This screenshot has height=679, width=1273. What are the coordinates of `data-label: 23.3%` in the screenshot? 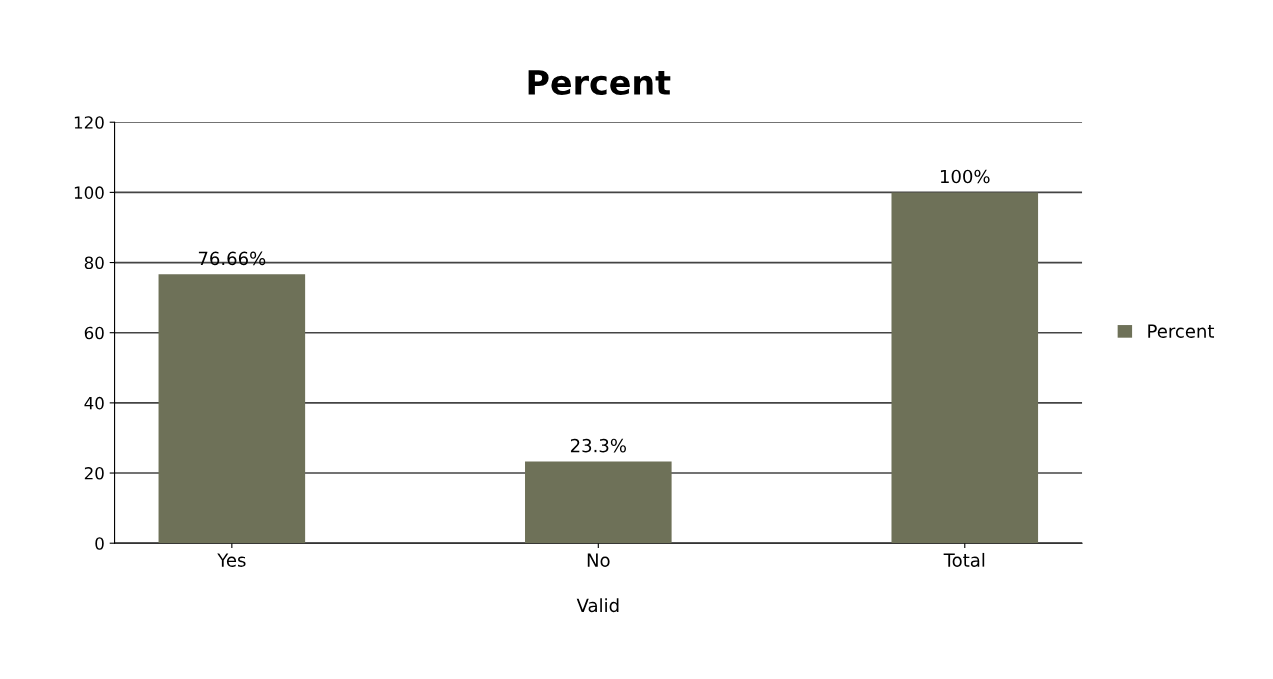 It's located at (598, 445).